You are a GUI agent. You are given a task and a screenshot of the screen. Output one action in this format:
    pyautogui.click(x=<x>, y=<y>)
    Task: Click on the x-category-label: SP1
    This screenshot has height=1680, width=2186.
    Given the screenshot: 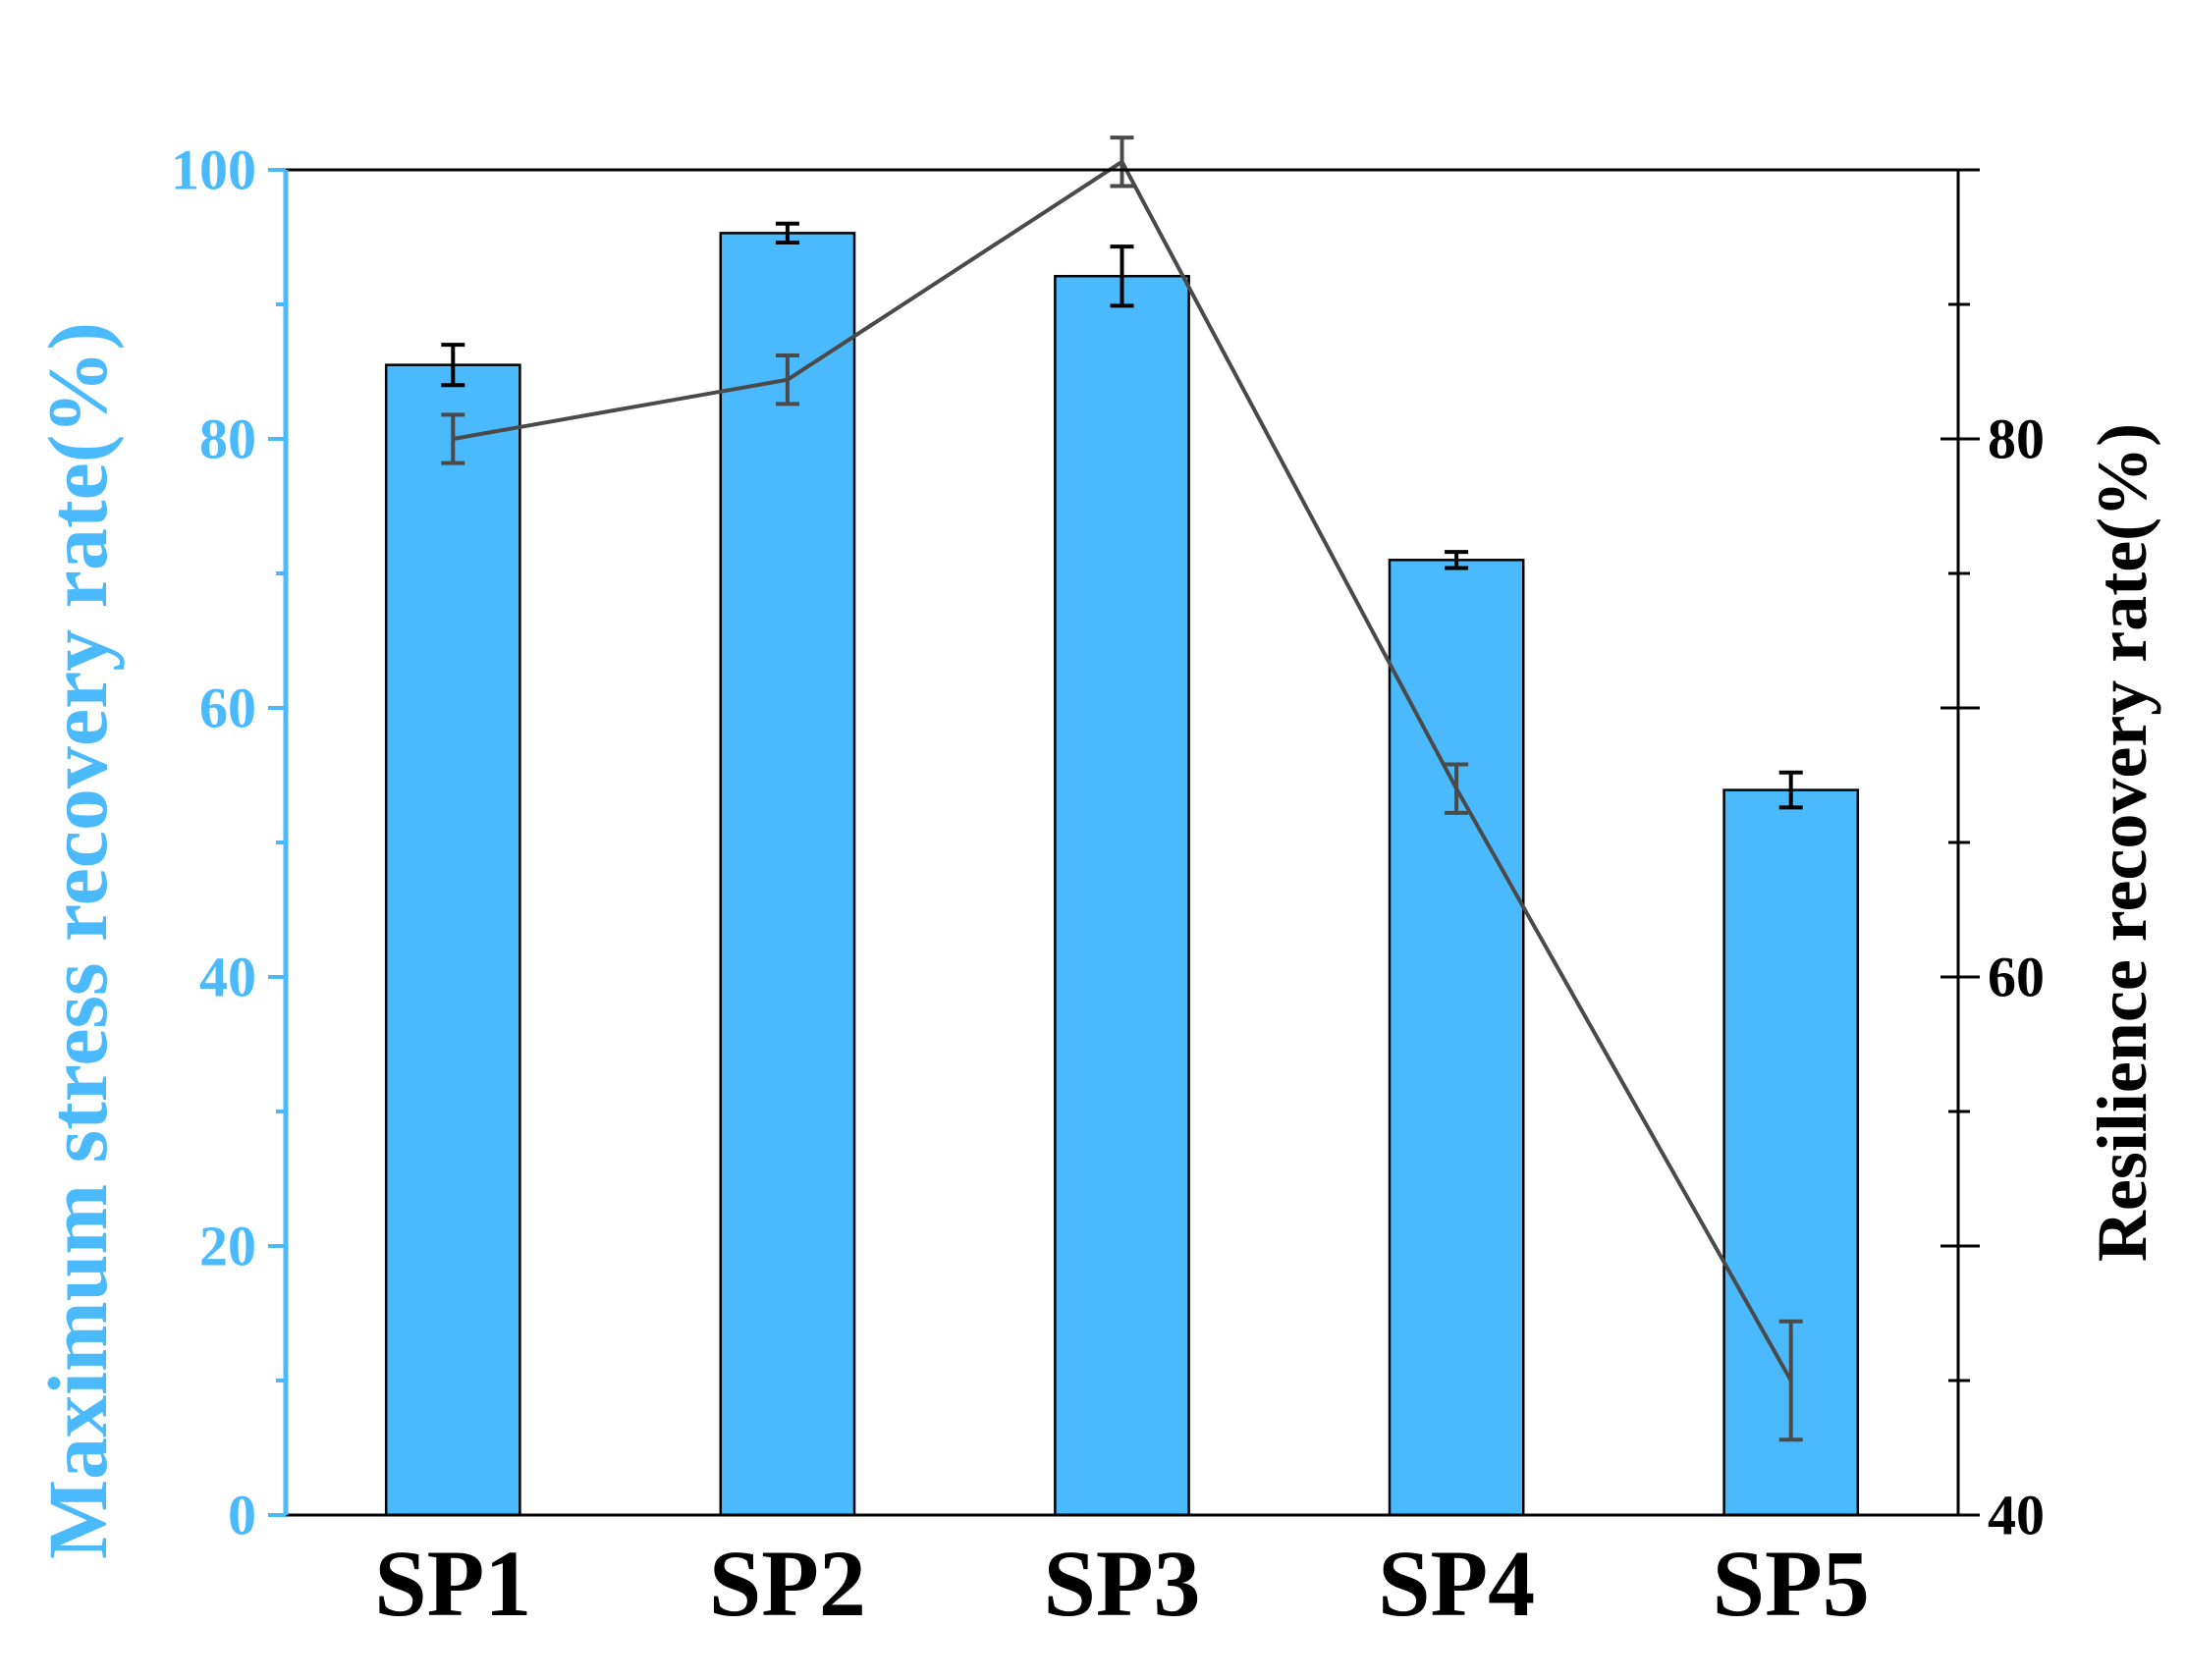 What is the action you would take?
    pyautogui.click(x=452, y=1583)
    